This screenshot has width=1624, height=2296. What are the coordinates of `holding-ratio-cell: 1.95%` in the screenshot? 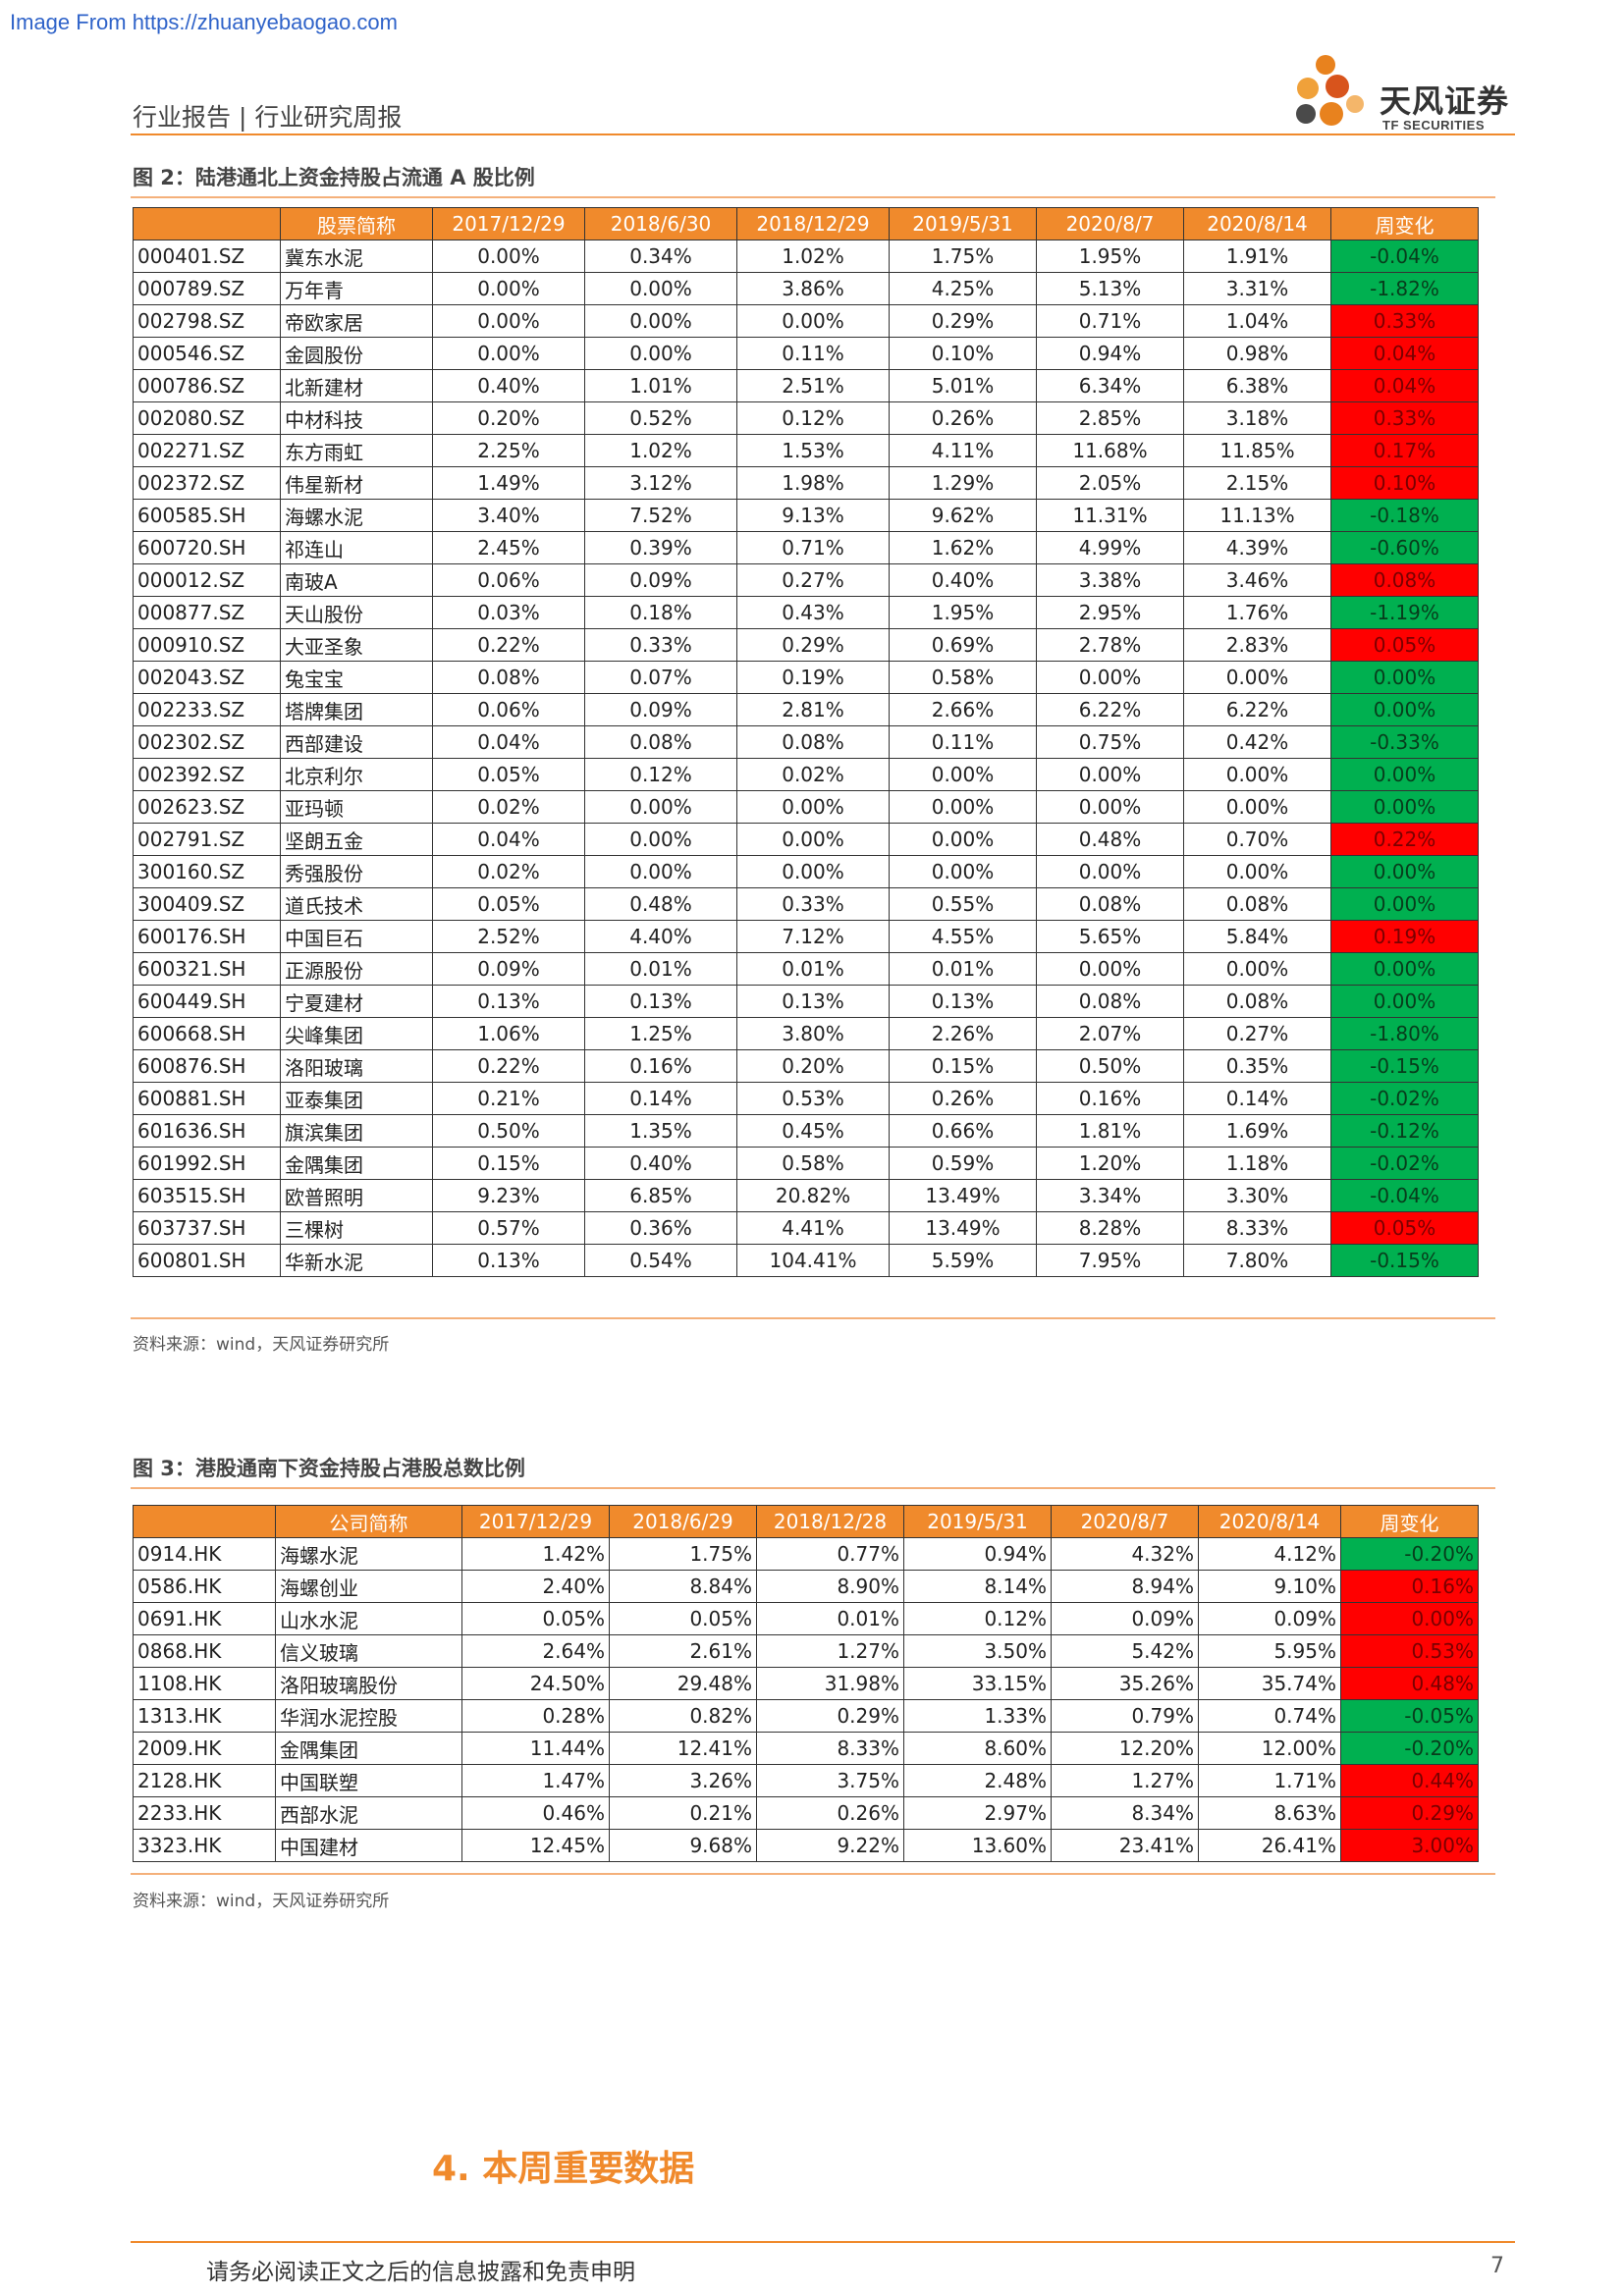 It's located at (1110, 256).